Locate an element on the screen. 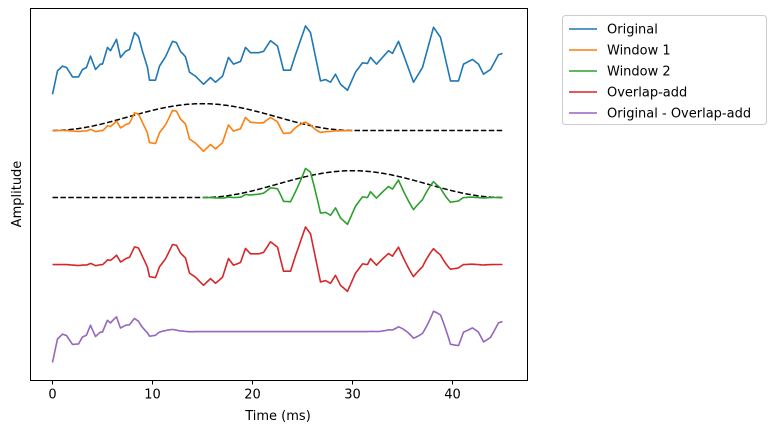  x-tick-label: 0 is located at coordinates (52, 395).